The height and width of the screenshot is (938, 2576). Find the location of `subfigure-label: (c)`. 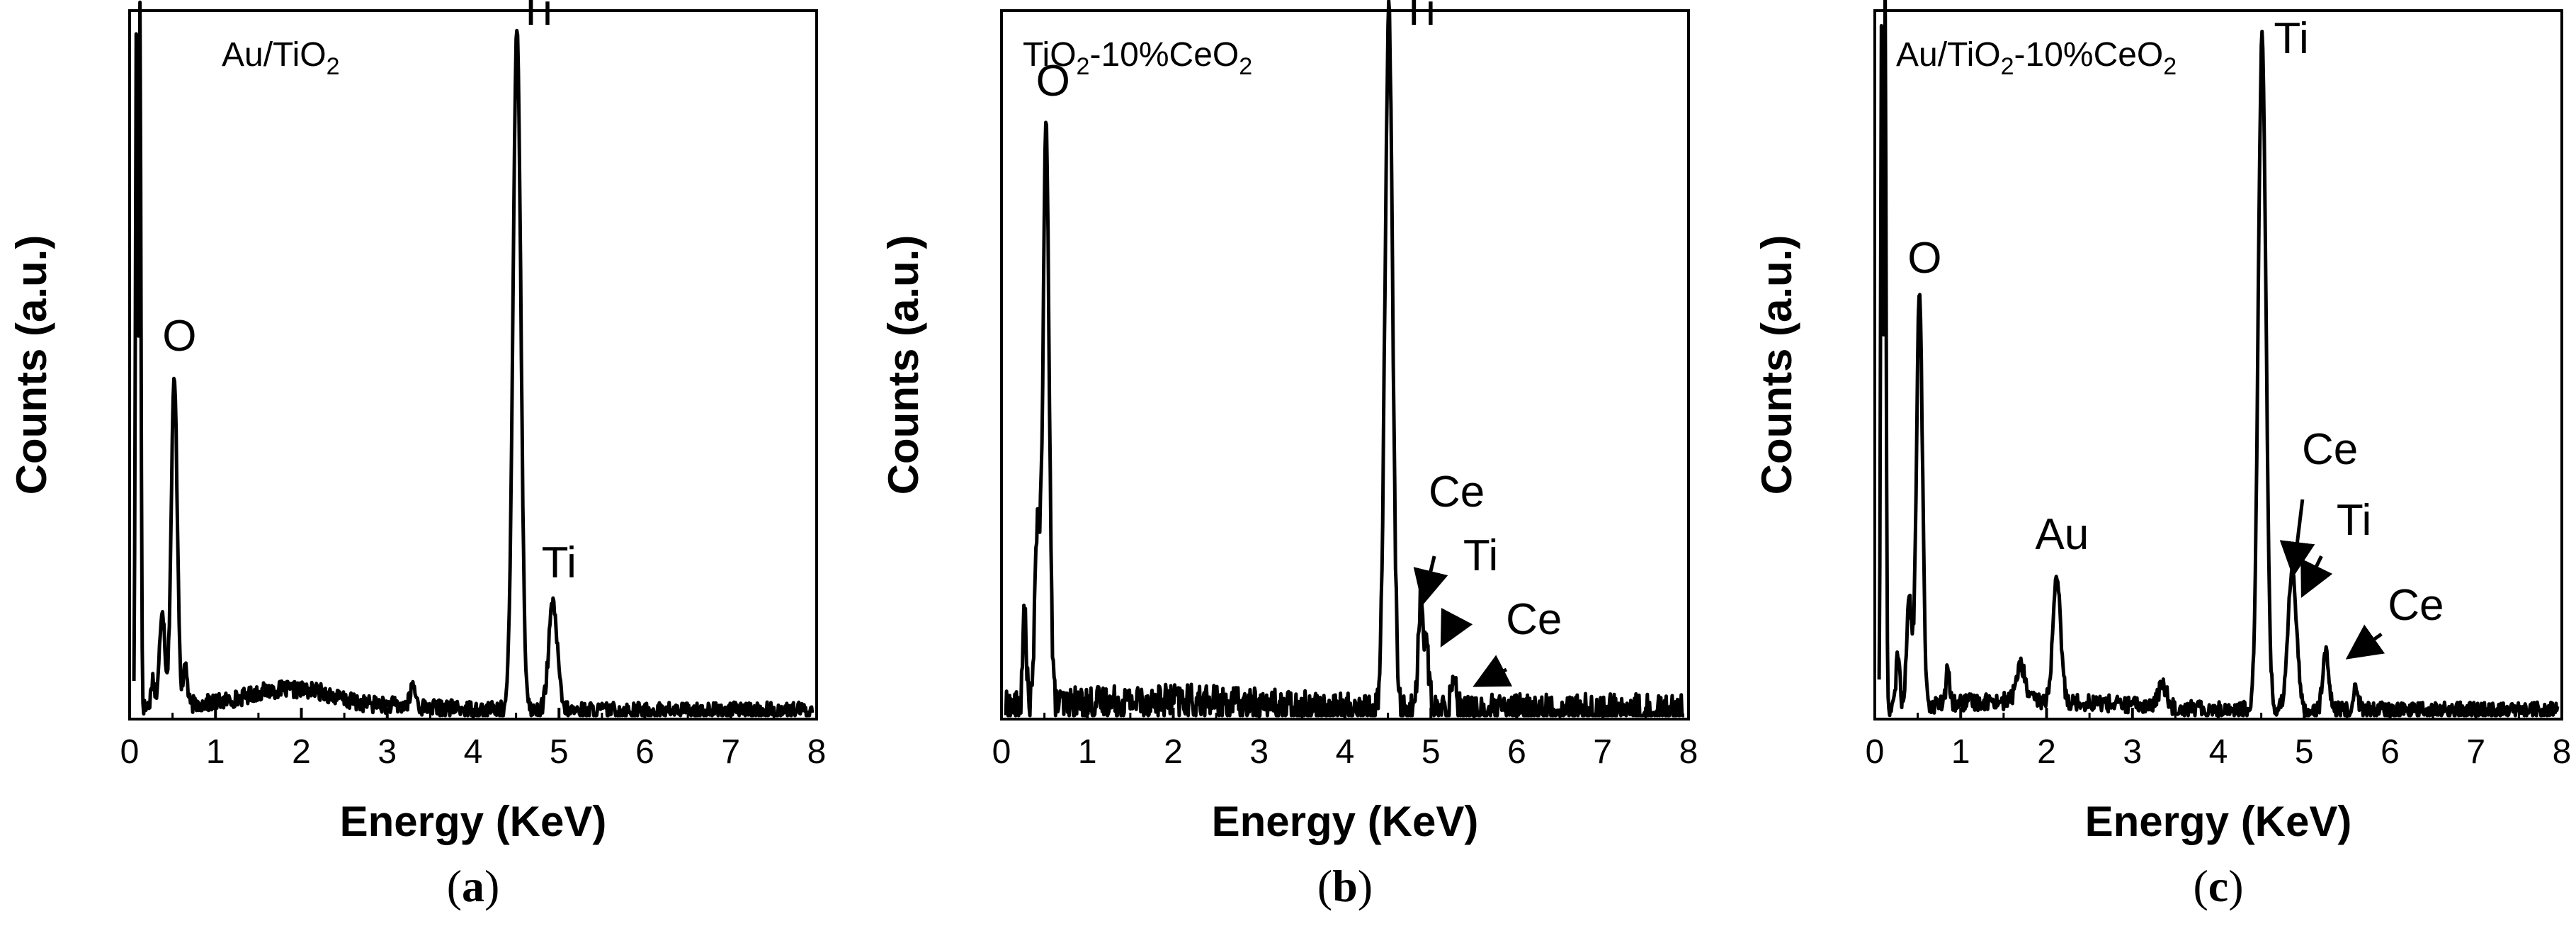

subfigure-label: (c) is located at coordinates (2218, 886).